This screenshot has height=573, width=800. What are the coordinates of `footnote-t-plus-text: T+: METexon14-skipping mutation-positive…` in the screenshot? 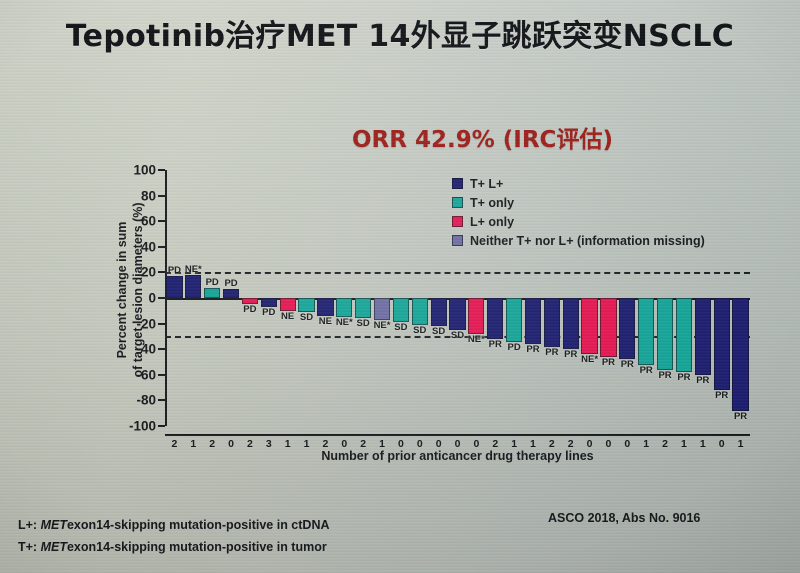 It's located at (172, 546).